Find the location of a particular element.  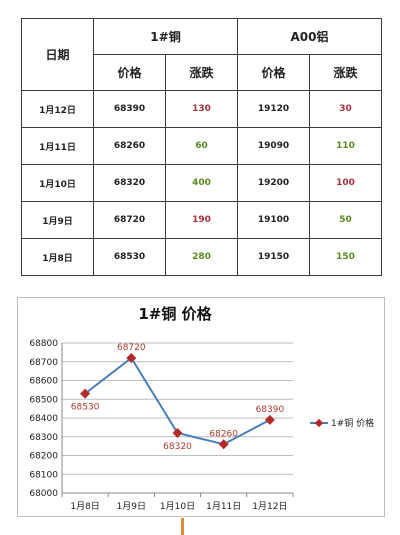

table-row: 1月11日 68260 60 19090 110 is located at coordinates (201, 146).